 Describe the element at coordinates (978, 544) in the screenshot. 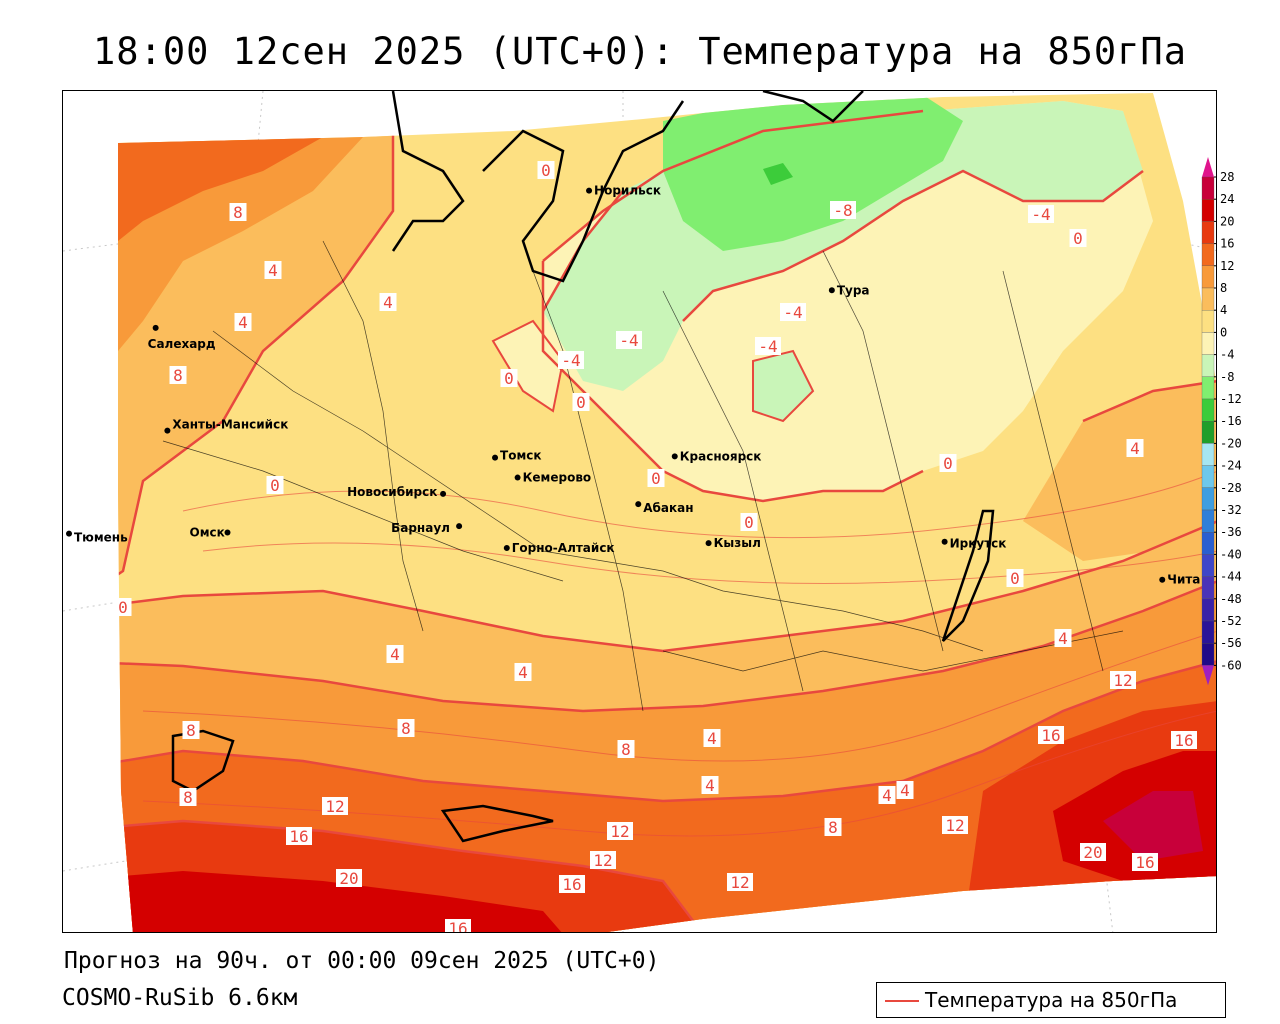

I see `city-label: Иркутск` at that location.